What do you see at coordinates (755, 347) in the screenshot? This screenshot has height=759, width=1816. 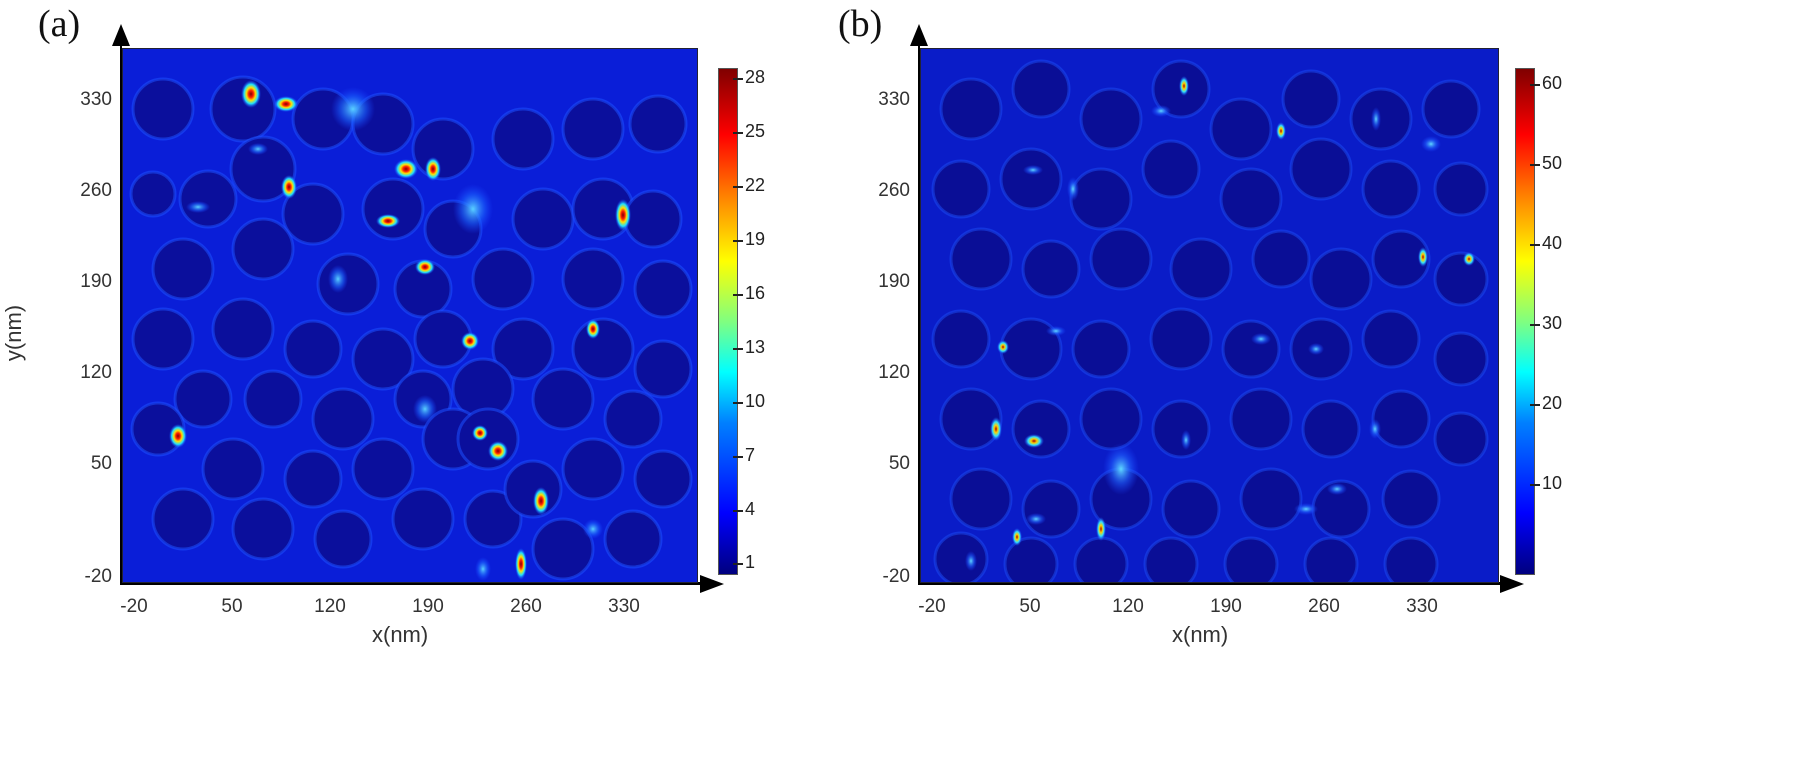 I see `colorbar-tick-label: 13` at bounding box center [755, 347].